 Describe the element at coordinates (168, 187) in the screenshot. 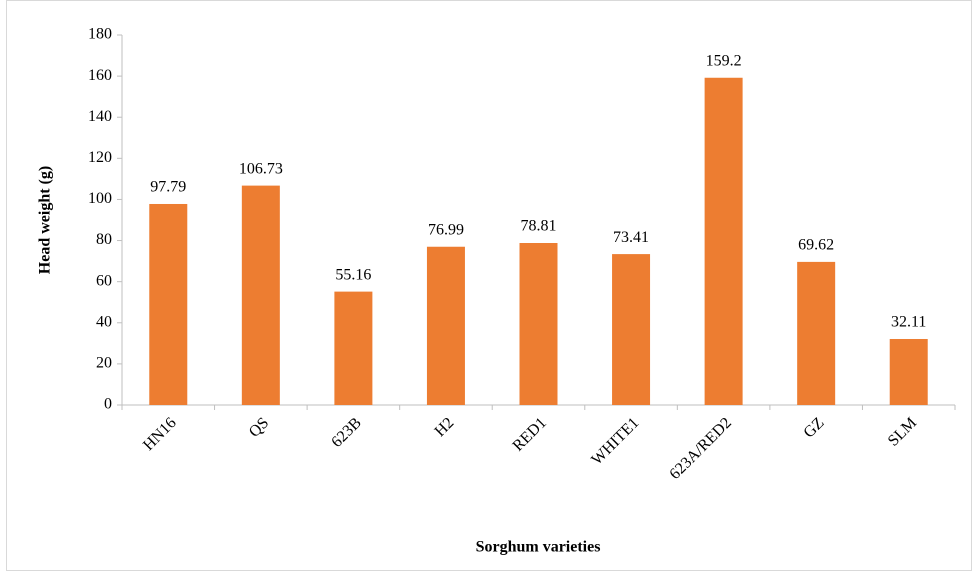

I see `data-label: 97.79` at that location.